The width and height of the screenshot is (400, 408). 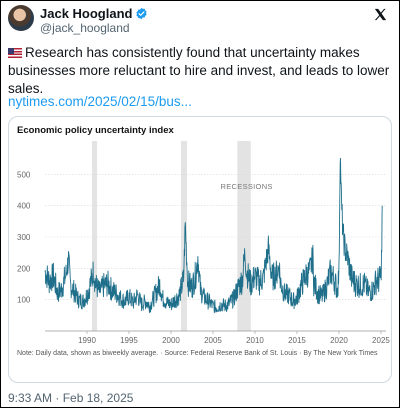 What do you see at coordinates (247, 186) in the screenshot?
I see `recessions-label: RECESSIONS` at bounding box center [247, 186].